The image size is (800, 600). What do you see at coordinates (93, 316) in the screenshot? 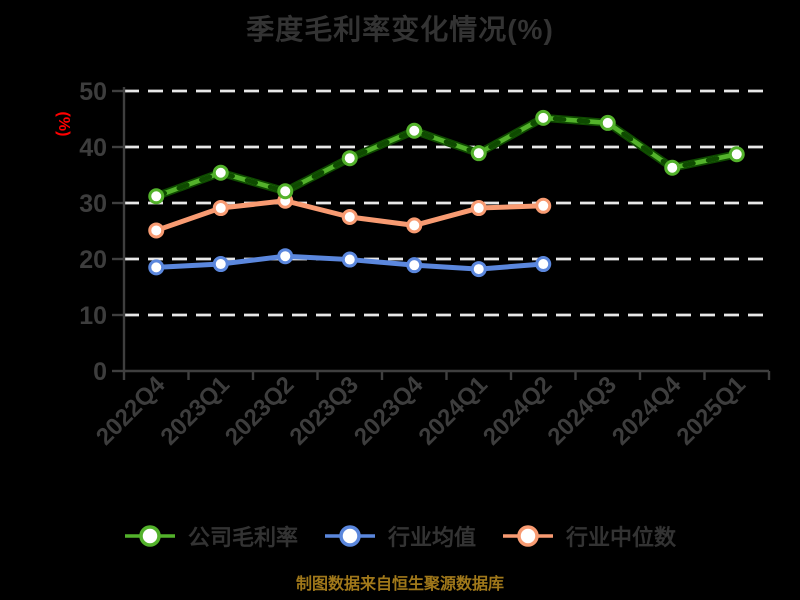
I see `svg-text: 10` at bounding box center [93, 316].